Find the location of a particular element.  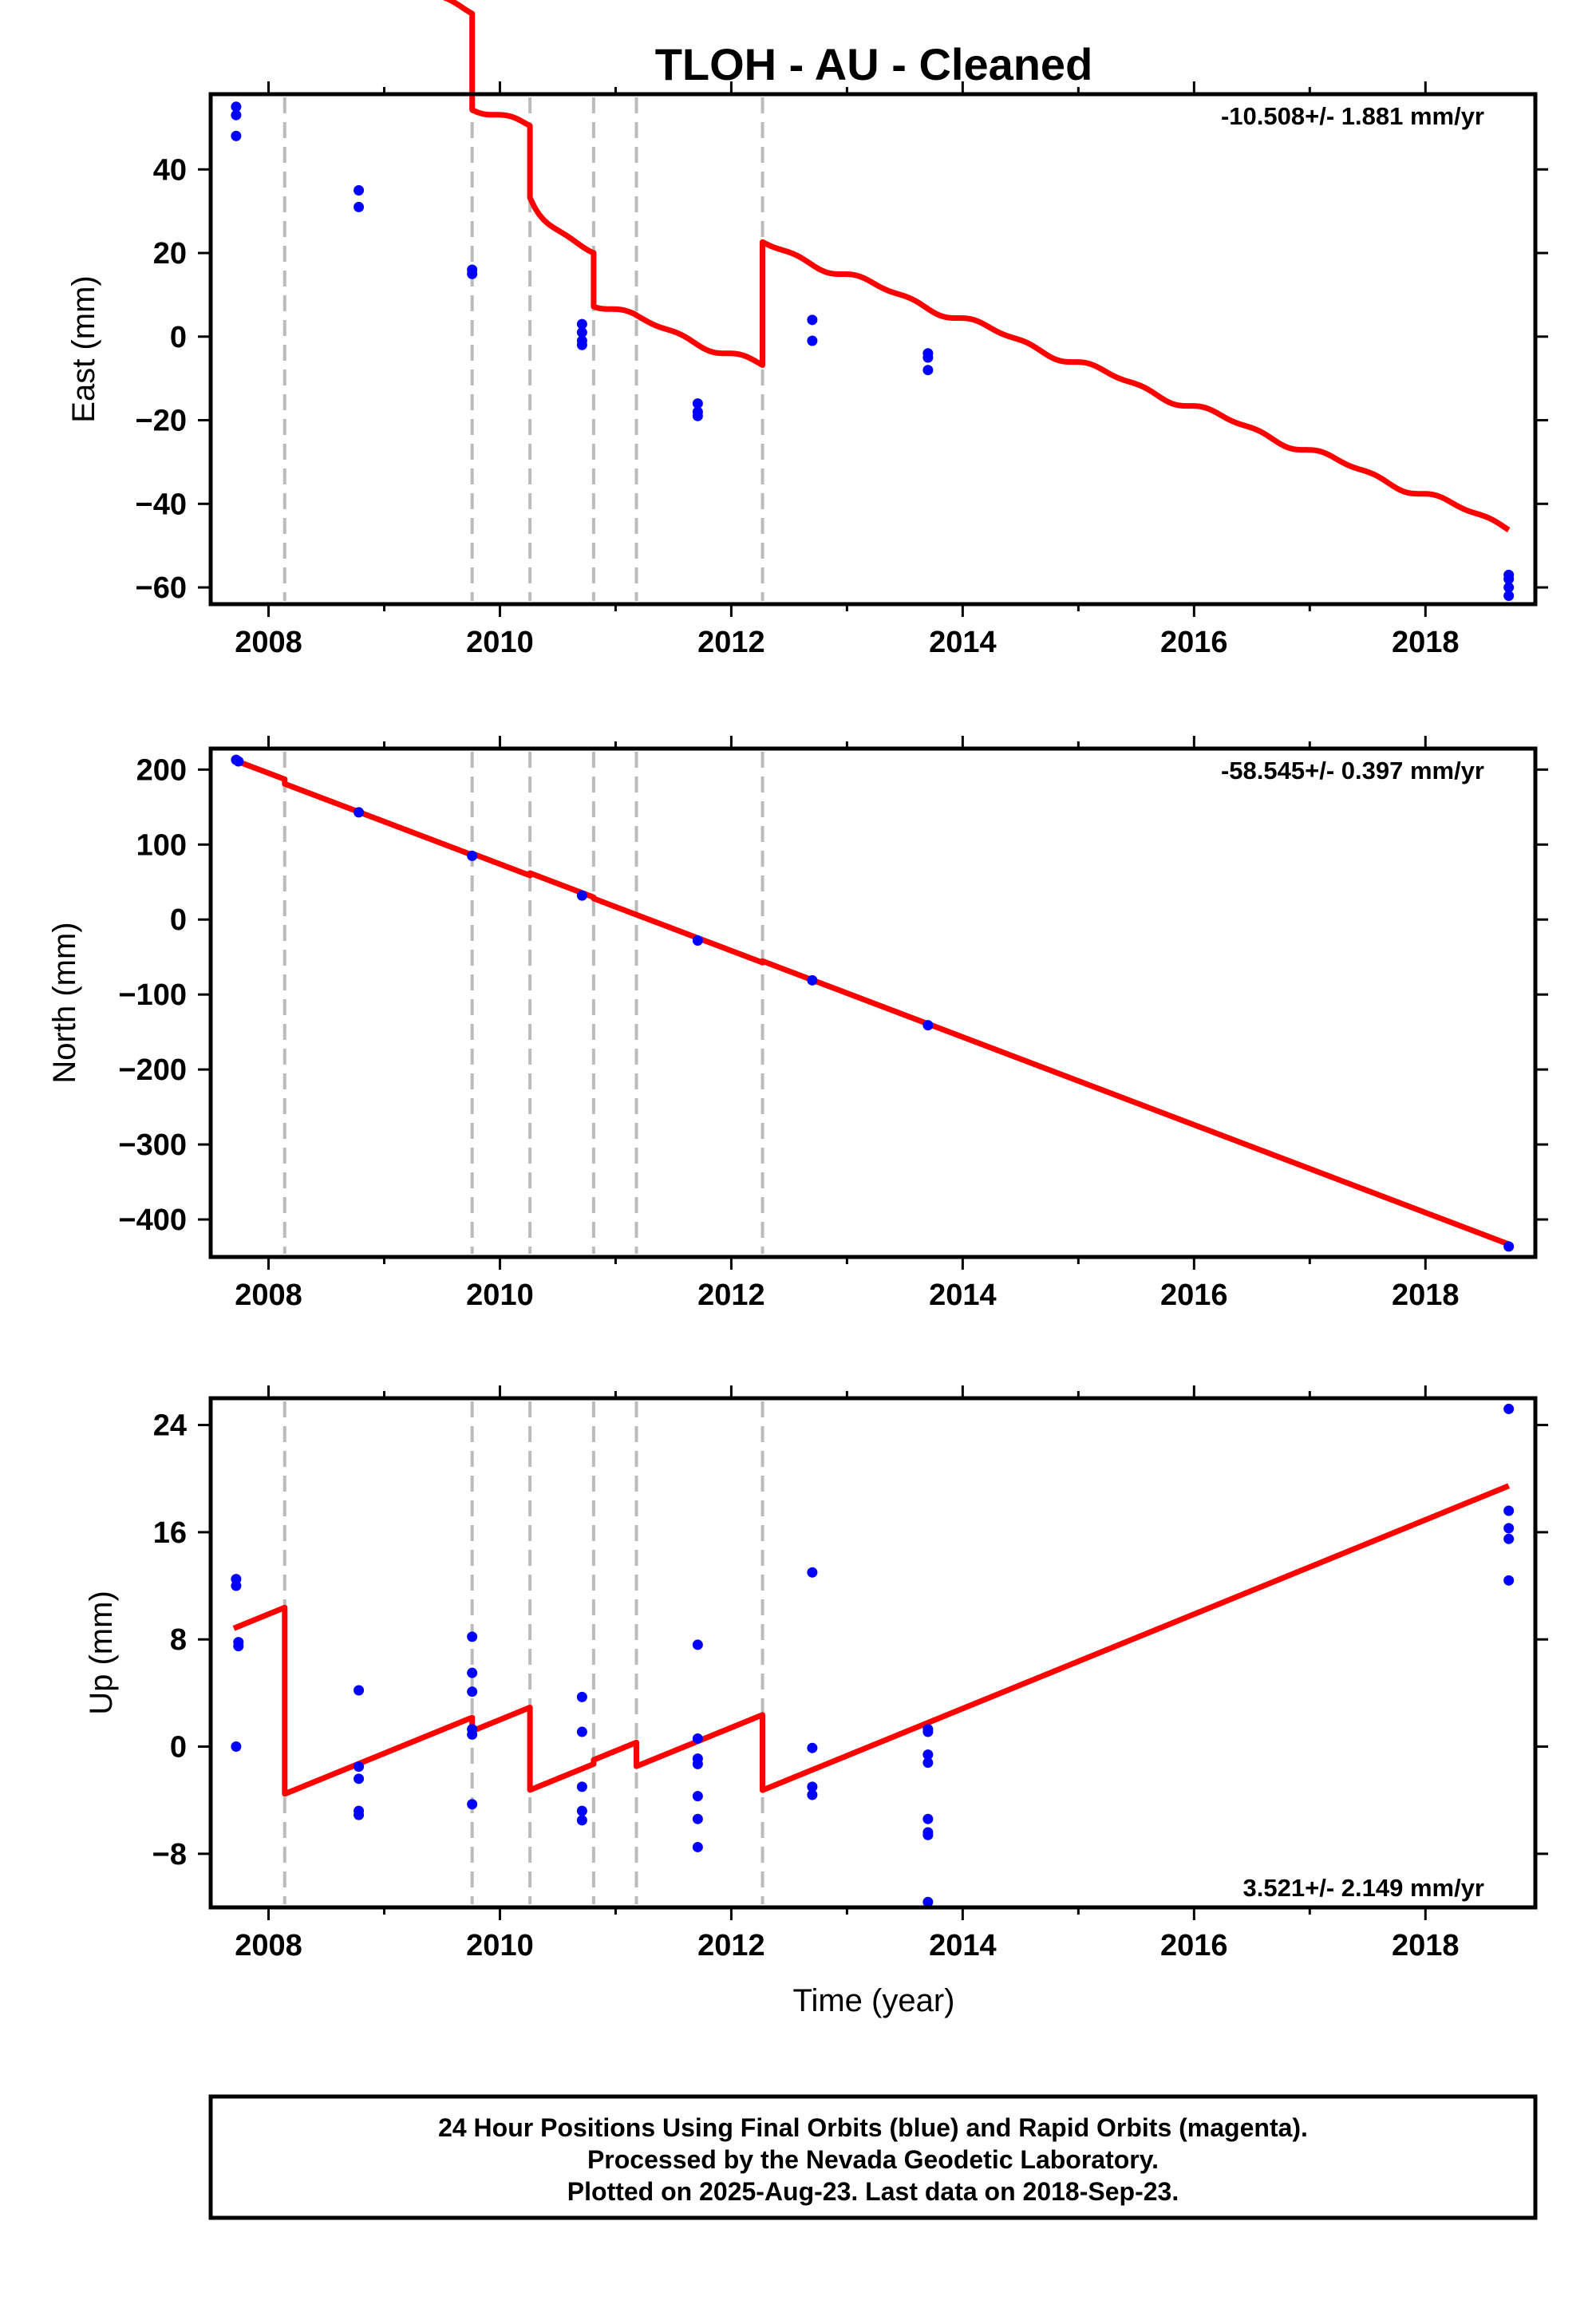

y-tick-label: −60 is located at coordinates (161, 588).